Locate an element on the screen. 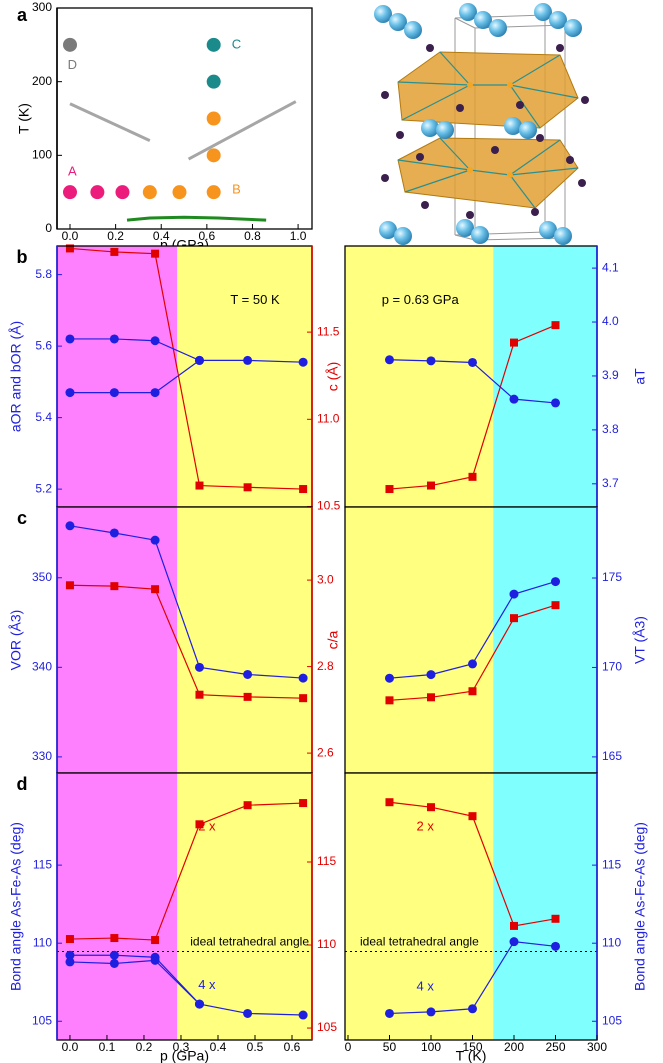 This screenshot has width=663, height=1063. y2-tick-label: 11.5 is located at coordinates (328, 331).